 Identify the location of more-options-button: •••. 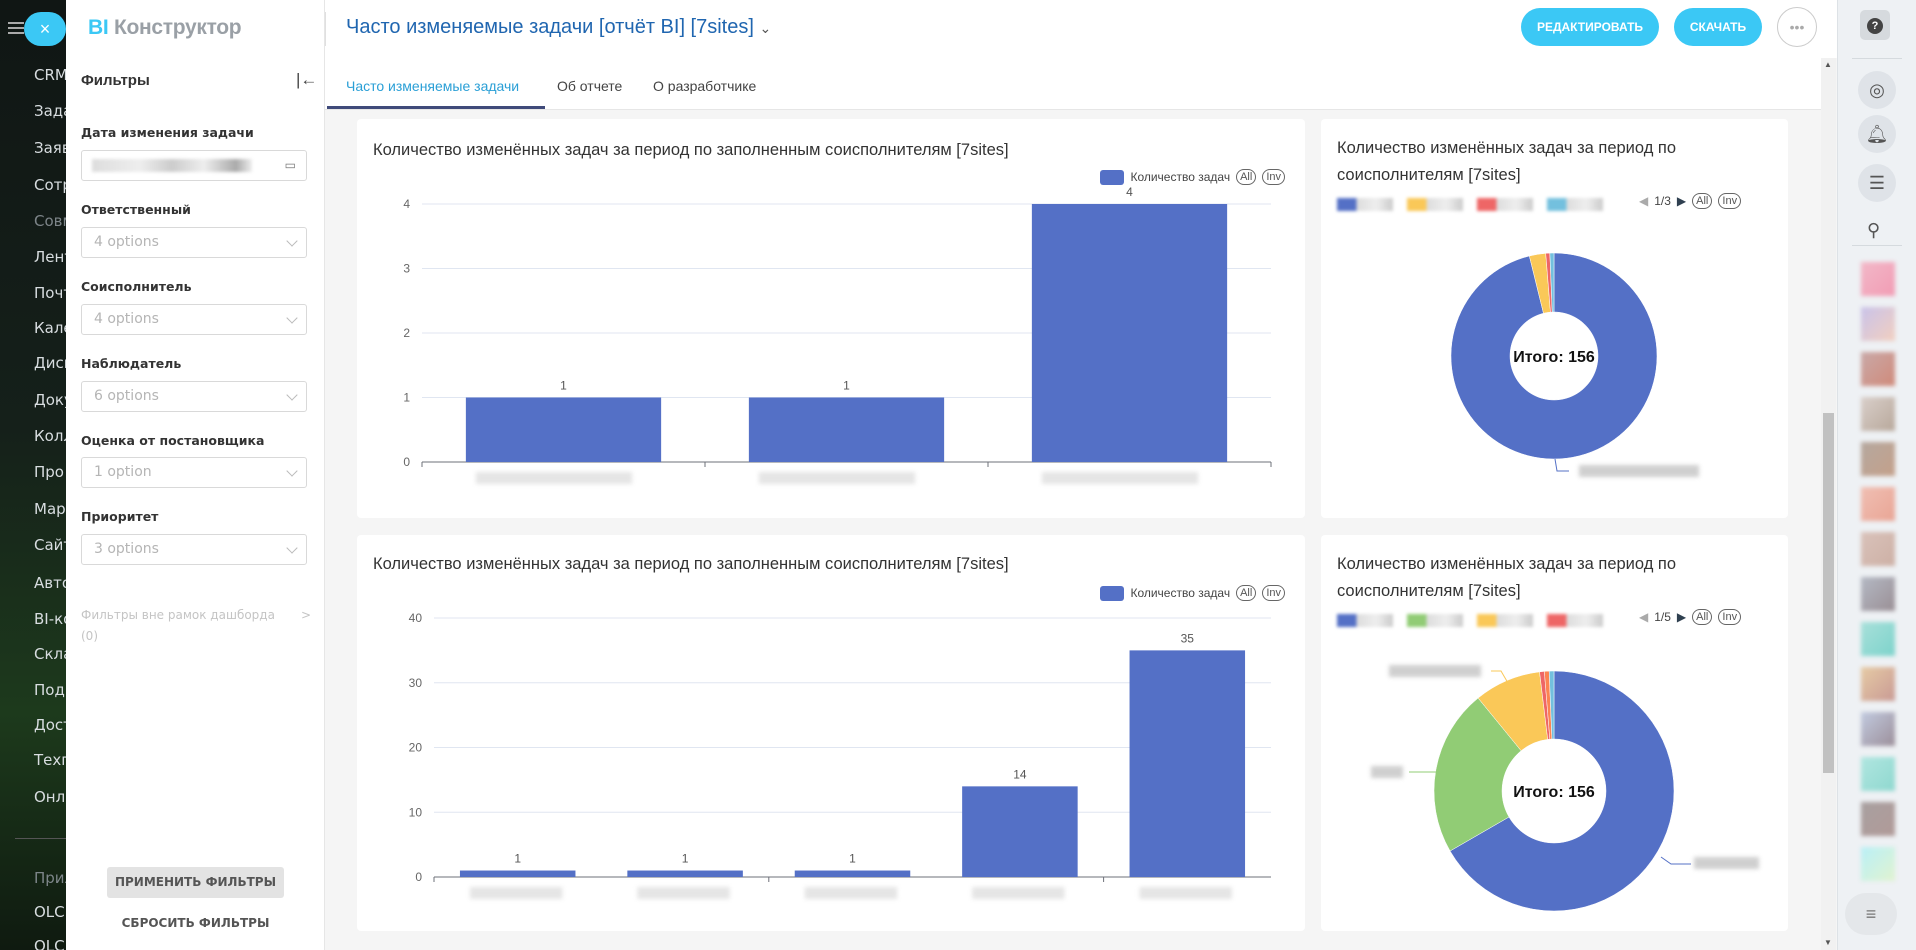
(1797, 27).